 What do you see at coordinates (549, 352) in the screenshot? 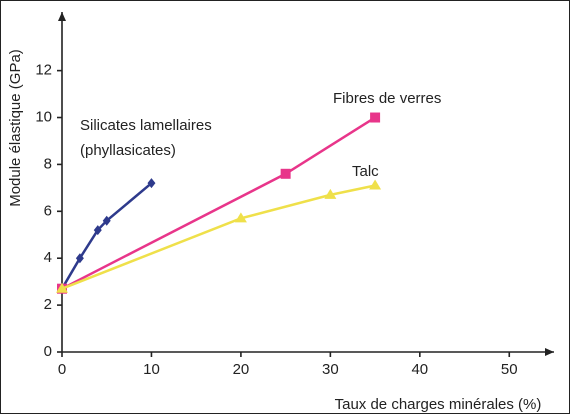
I see `x-axis-arrow` at bounding box center [549, 352].